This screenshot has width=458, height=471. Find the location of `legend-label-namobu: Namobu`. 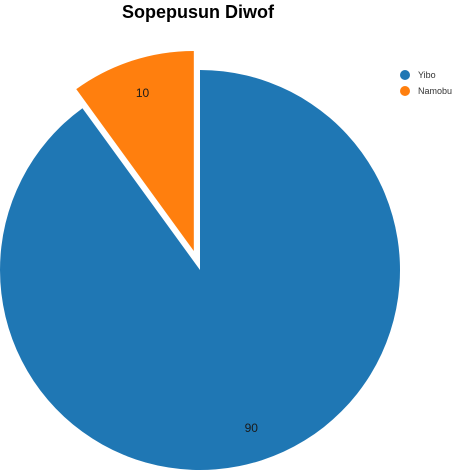

legend-label-namobu: Namobu is located at coordinates (435, 91).